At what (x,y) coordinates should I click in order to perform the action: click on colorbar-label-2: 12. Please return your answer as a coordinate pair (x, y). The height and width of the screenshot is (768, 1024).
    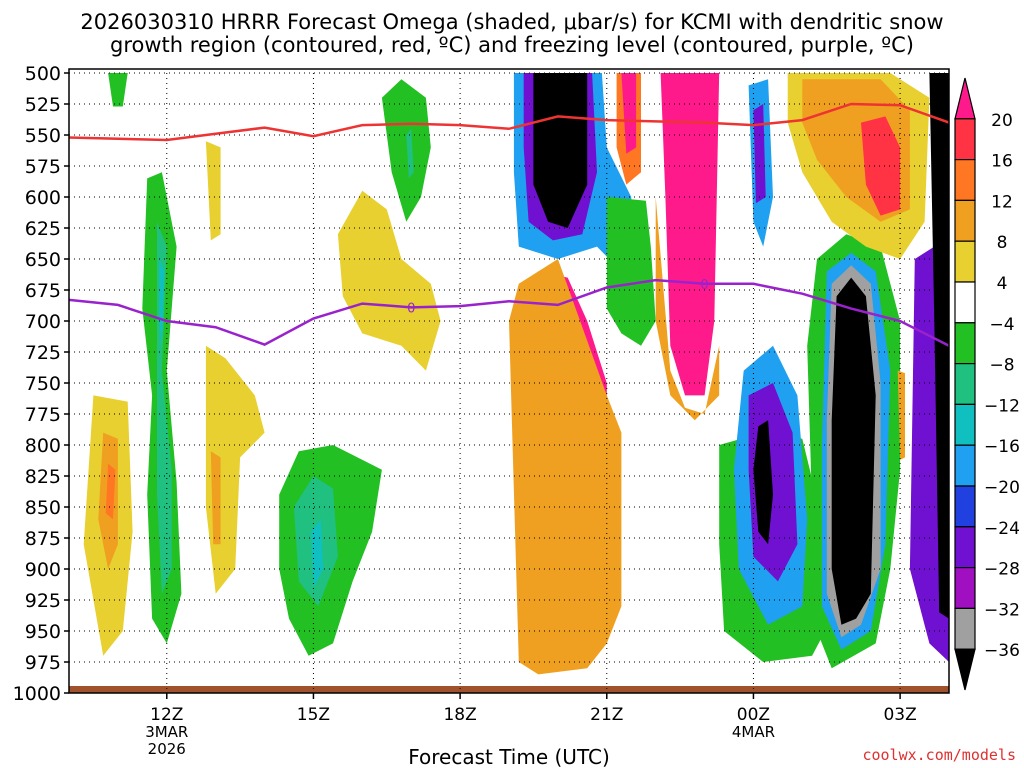
    Looking at the image, I should click on (1002, 202).